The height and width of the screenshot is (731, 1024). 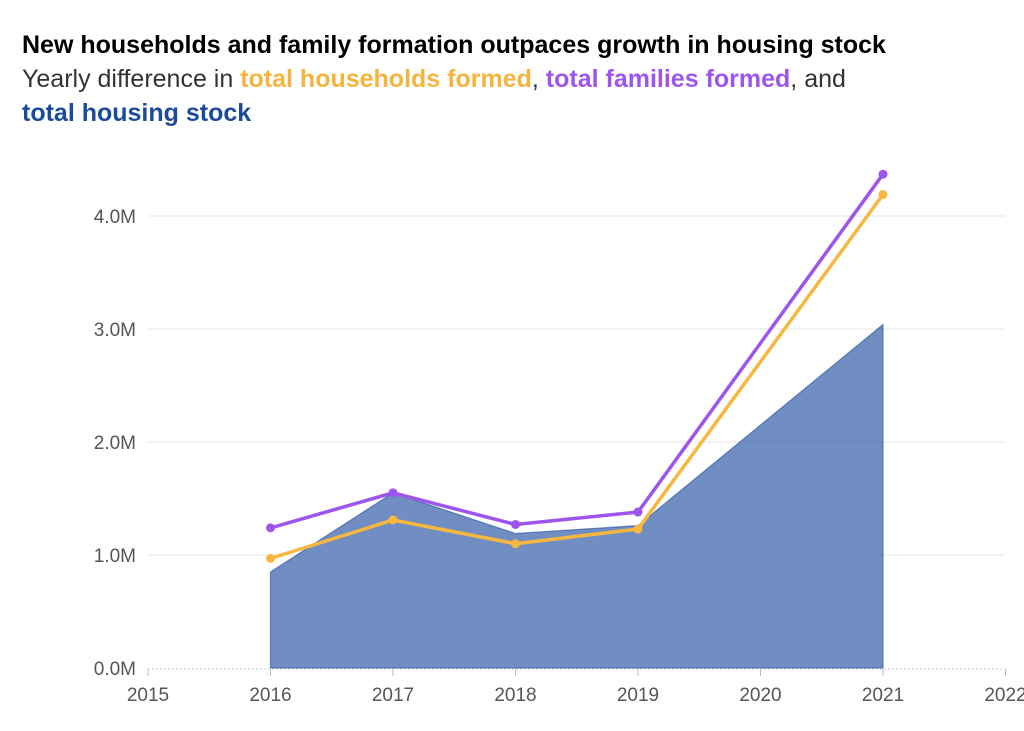 What do you see at coordinates (131, 79) in the screenshot?
I see `subtitle-text-1: Yearly difference in` at bounding box center [131, 79].